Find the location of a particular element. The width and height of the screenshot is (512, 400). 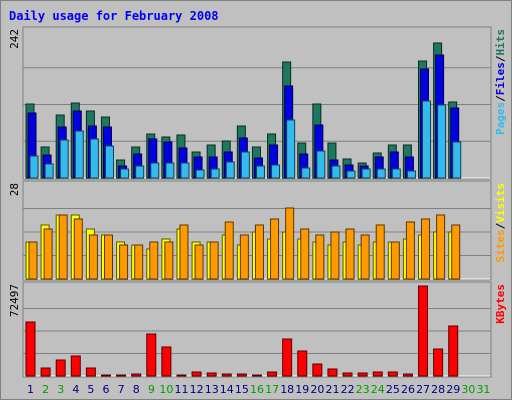

x-tick-label-day-24: 24 is located at coordinates (378, 389).